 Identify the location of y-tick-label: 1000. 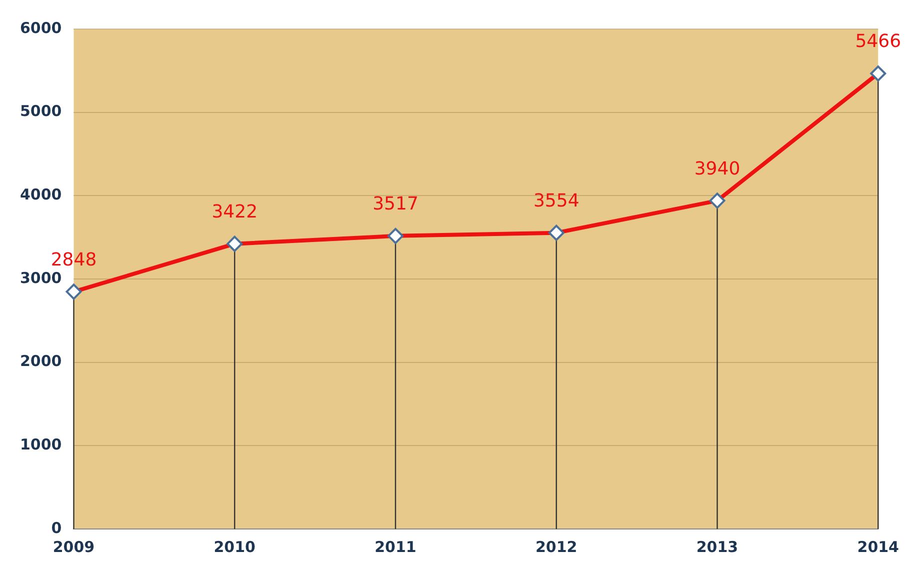
(41, 445).